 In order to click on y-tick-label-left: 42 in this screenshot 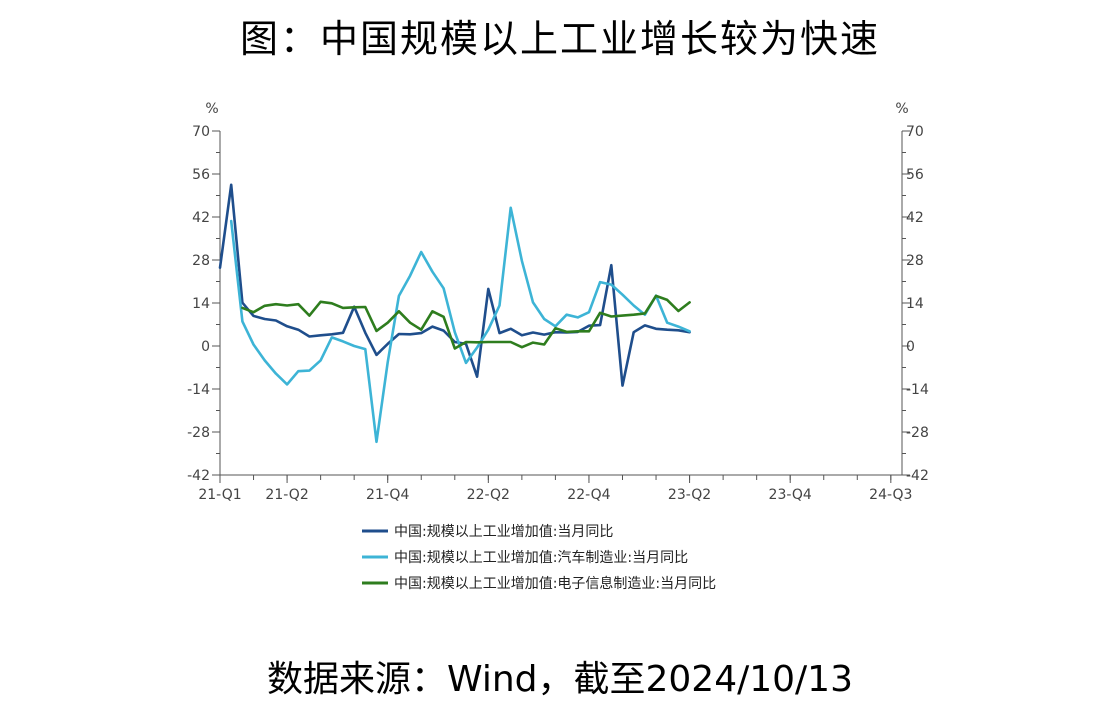, I will do `click(201, 218)`.